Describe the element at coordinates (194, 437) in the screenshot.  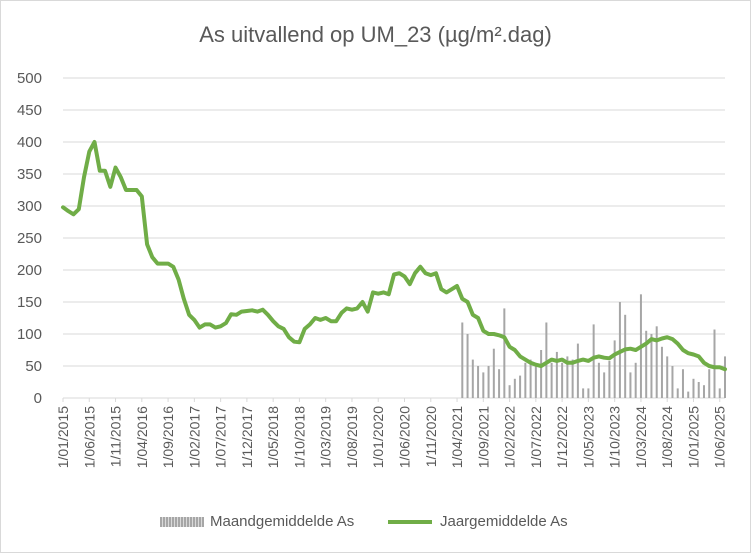
I see `x-tick-label: 1/02/2017` at that location.